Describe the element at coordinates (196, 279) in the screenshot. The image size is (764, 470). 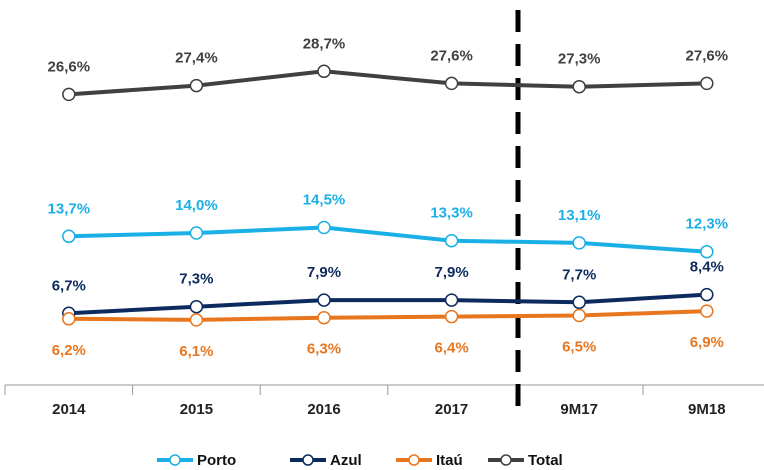
I see `data-label: 7,3%` at that location.